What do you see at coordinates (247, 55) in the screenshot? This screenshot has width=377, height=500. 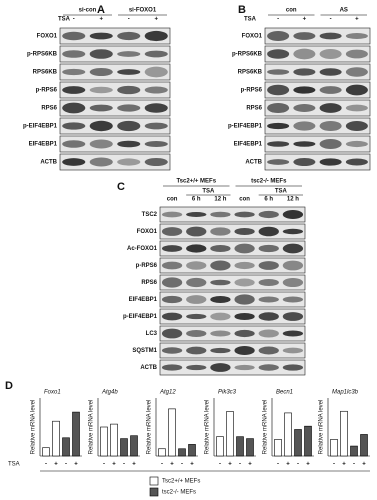 I see `row-label: p-RPS6KB` at bounding box center [247, 55].